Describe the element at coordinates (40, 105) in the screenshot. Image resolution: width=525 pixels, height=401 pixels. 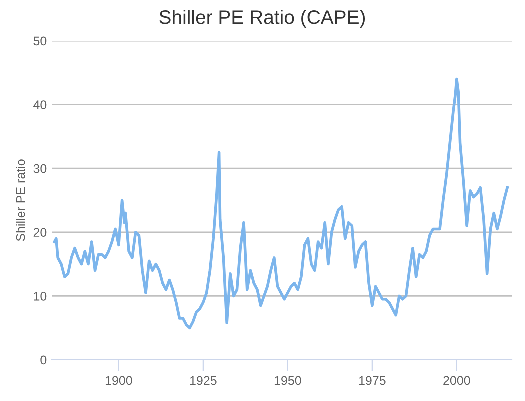
I see `y-tick-label: 40` at that location.